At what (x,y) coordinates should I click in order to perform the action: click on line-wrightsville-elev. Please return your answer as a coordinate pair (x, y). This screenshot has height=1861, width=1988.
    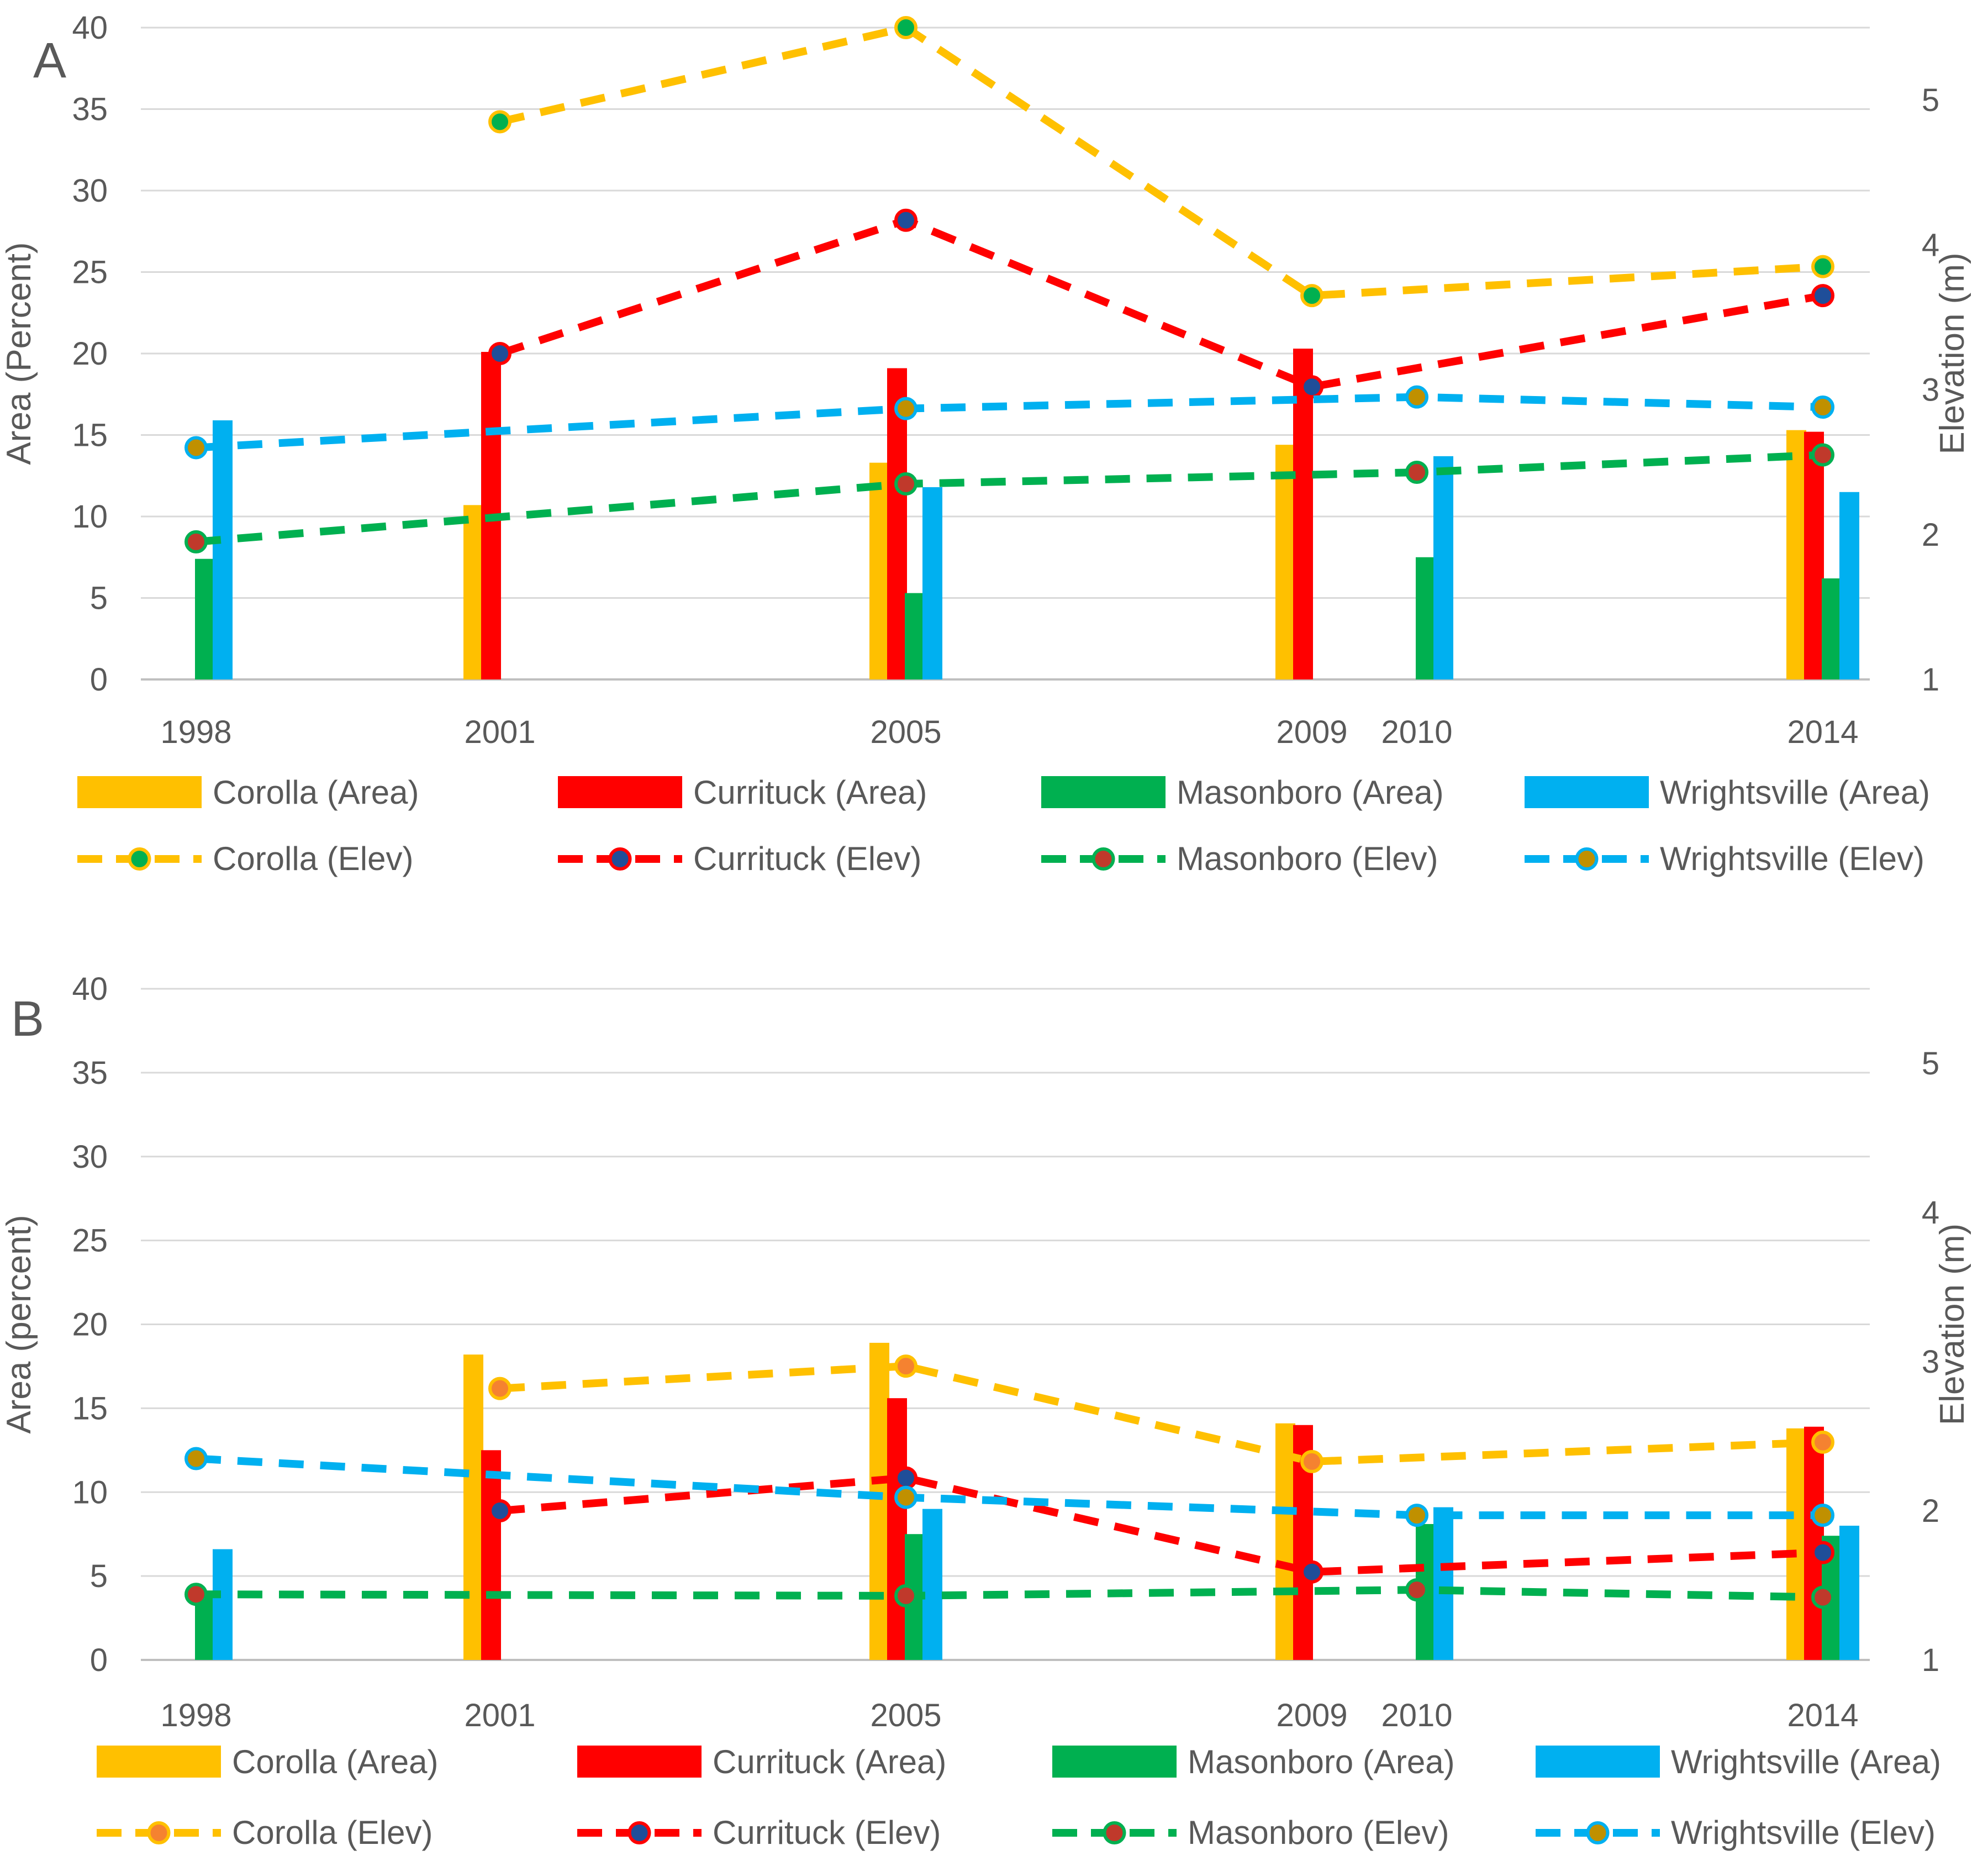
    Looking at the image, I should click on (1009, 1487).